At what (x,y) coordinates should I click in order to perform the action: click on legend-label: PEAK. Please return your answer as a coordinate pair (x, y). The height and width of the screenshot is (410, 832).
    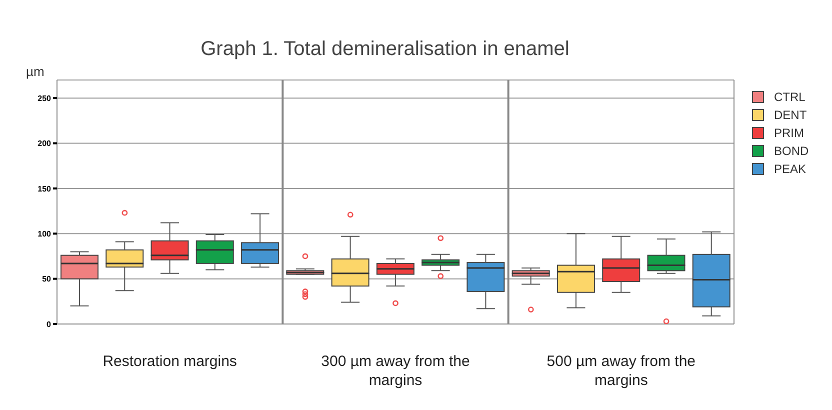
    Looking at the image, I should click on (790, 169).